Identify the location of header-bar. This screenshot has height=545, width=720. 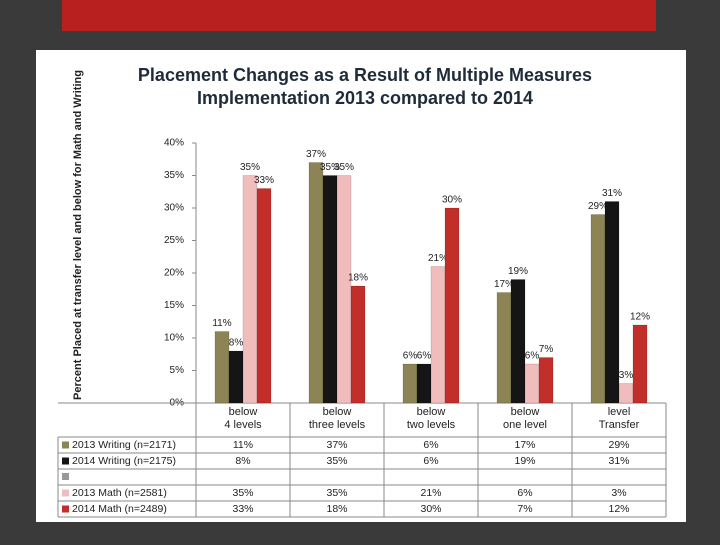
(359, 15).